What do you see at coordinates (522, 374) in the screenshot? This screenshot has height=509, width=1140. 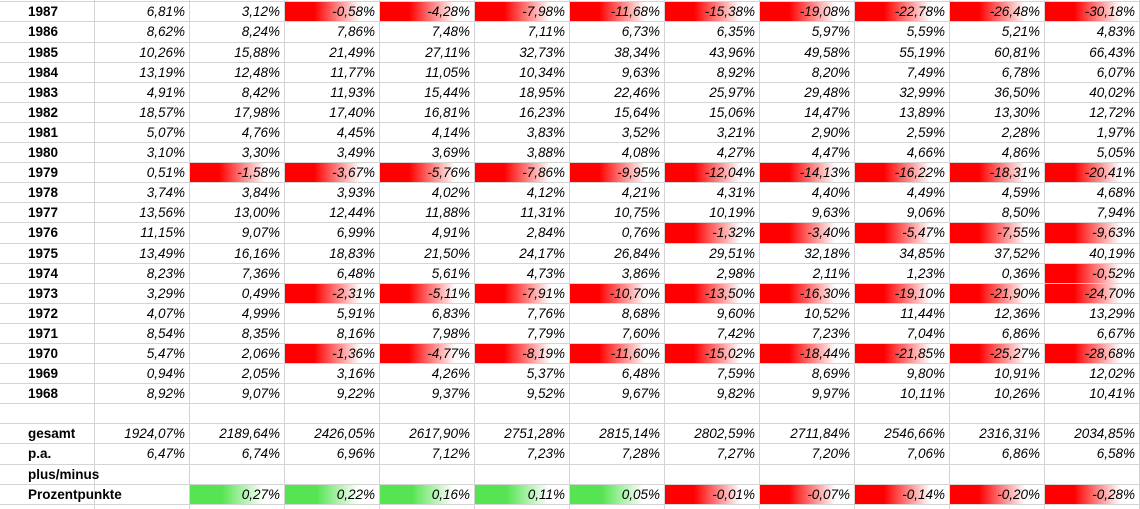 I see `table-cell: 5,37%` at bounding box center [522, 374].